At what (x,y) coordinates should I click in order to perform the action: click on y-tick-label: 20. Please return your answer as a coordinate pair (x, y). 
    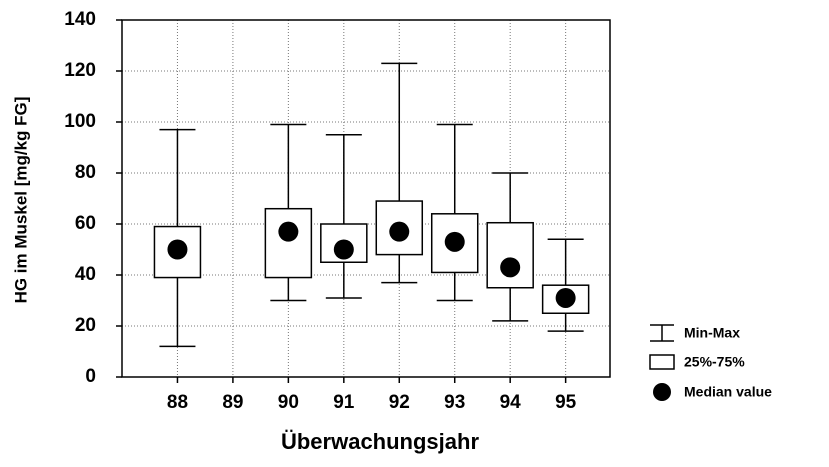
    Looking at the image, I should click on (85, 325).